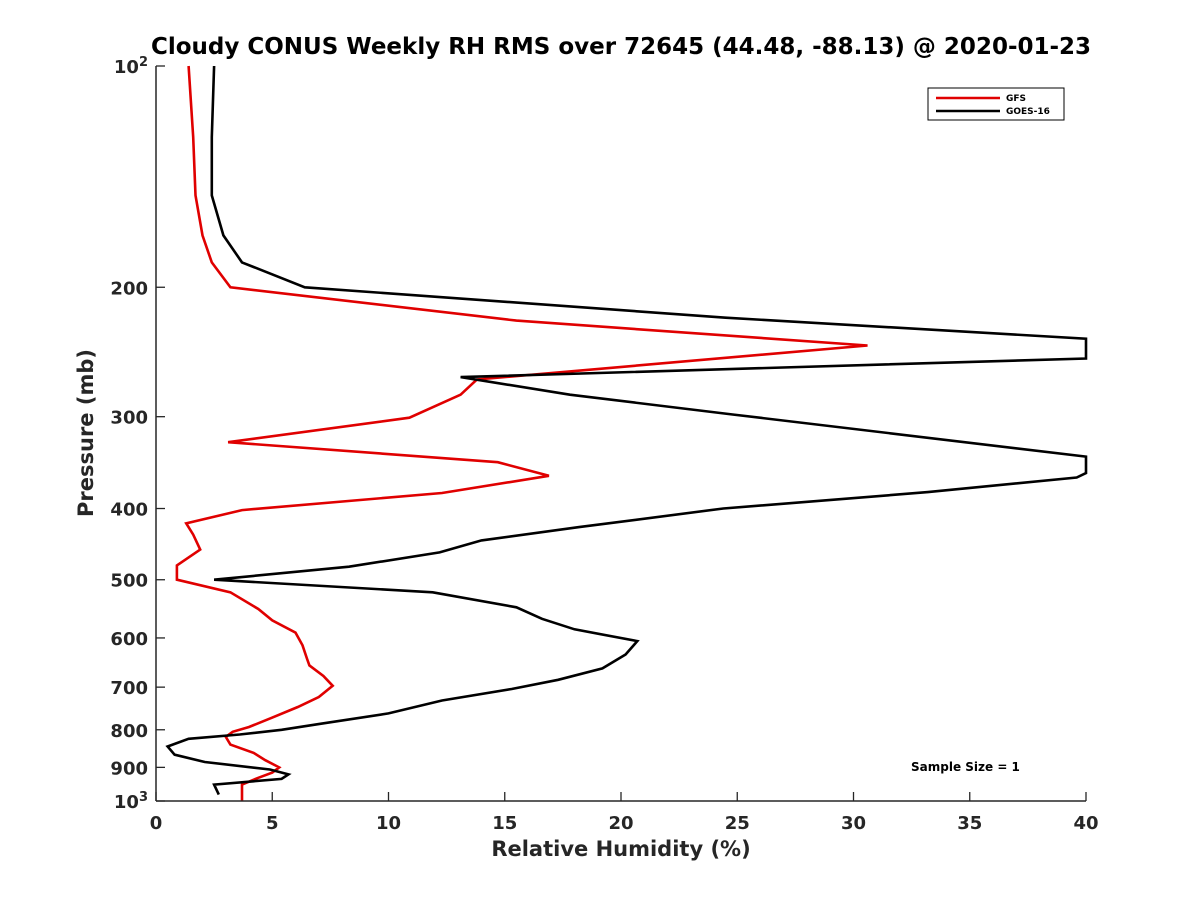 The image size is (1200, 900). Describe the element at coordinates (969, 823) in the screenshot. I see `x-tick-label: 35` at that location.